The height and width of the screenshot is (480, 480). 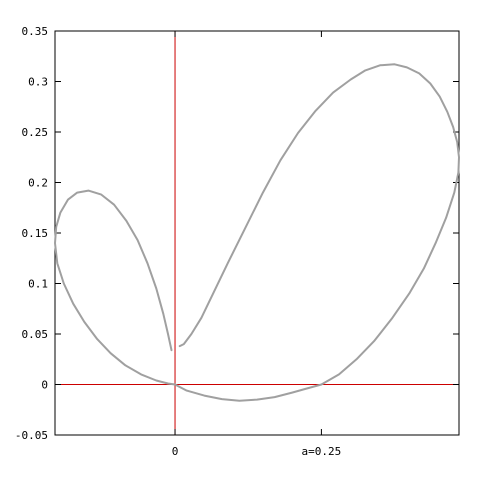 I want to click on y-tick-label: 0, so click(x=44, y=385).